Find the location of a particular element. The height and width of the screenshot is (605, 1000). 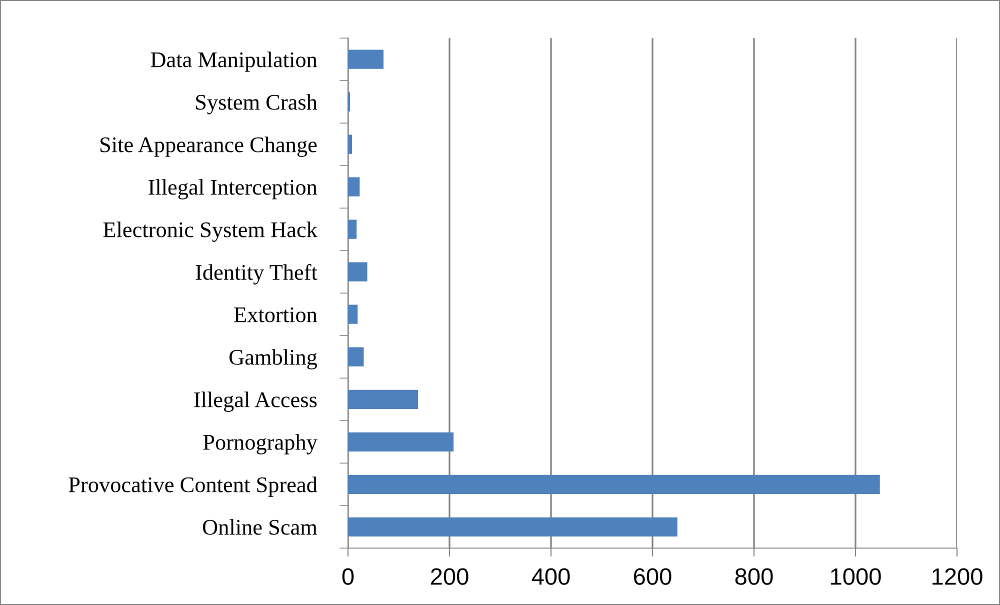

x-tick-label: 600 is located at coordinates (653, 576).